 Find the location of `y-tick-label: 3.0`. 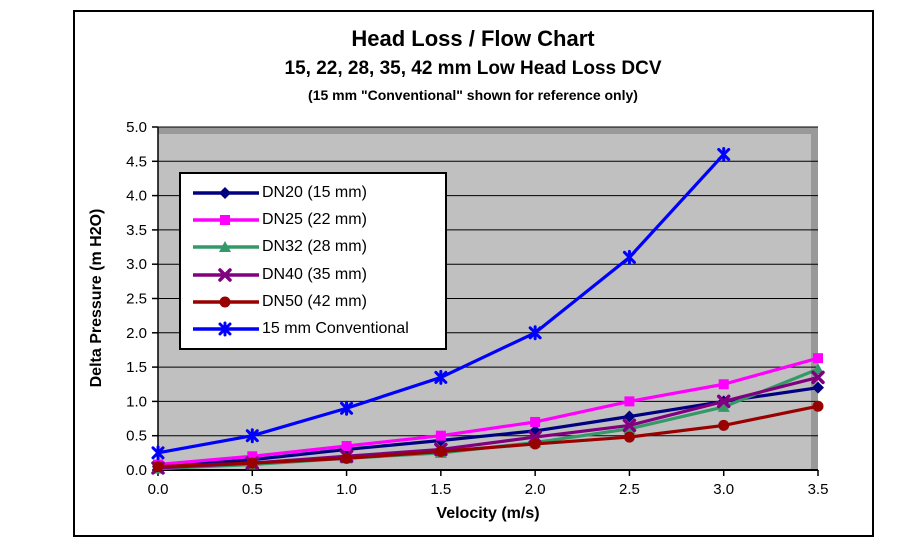

y-tick-label: 3.0 is located at coordinates (136, 264).